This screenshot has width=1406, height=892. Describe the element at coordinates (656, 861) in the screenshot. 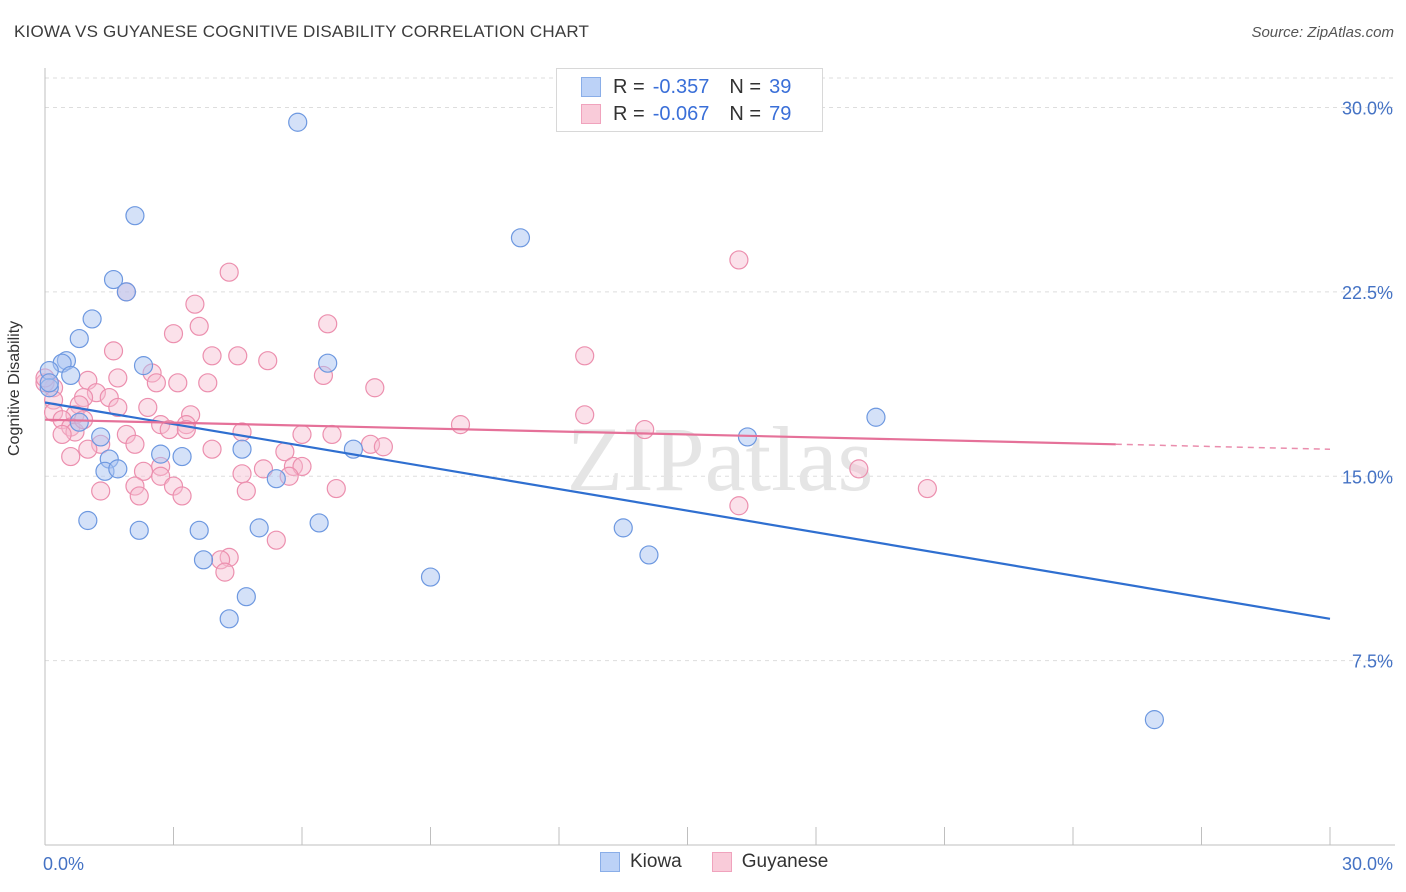

I see `kiowa-legend-label: Kiowa` at that location.